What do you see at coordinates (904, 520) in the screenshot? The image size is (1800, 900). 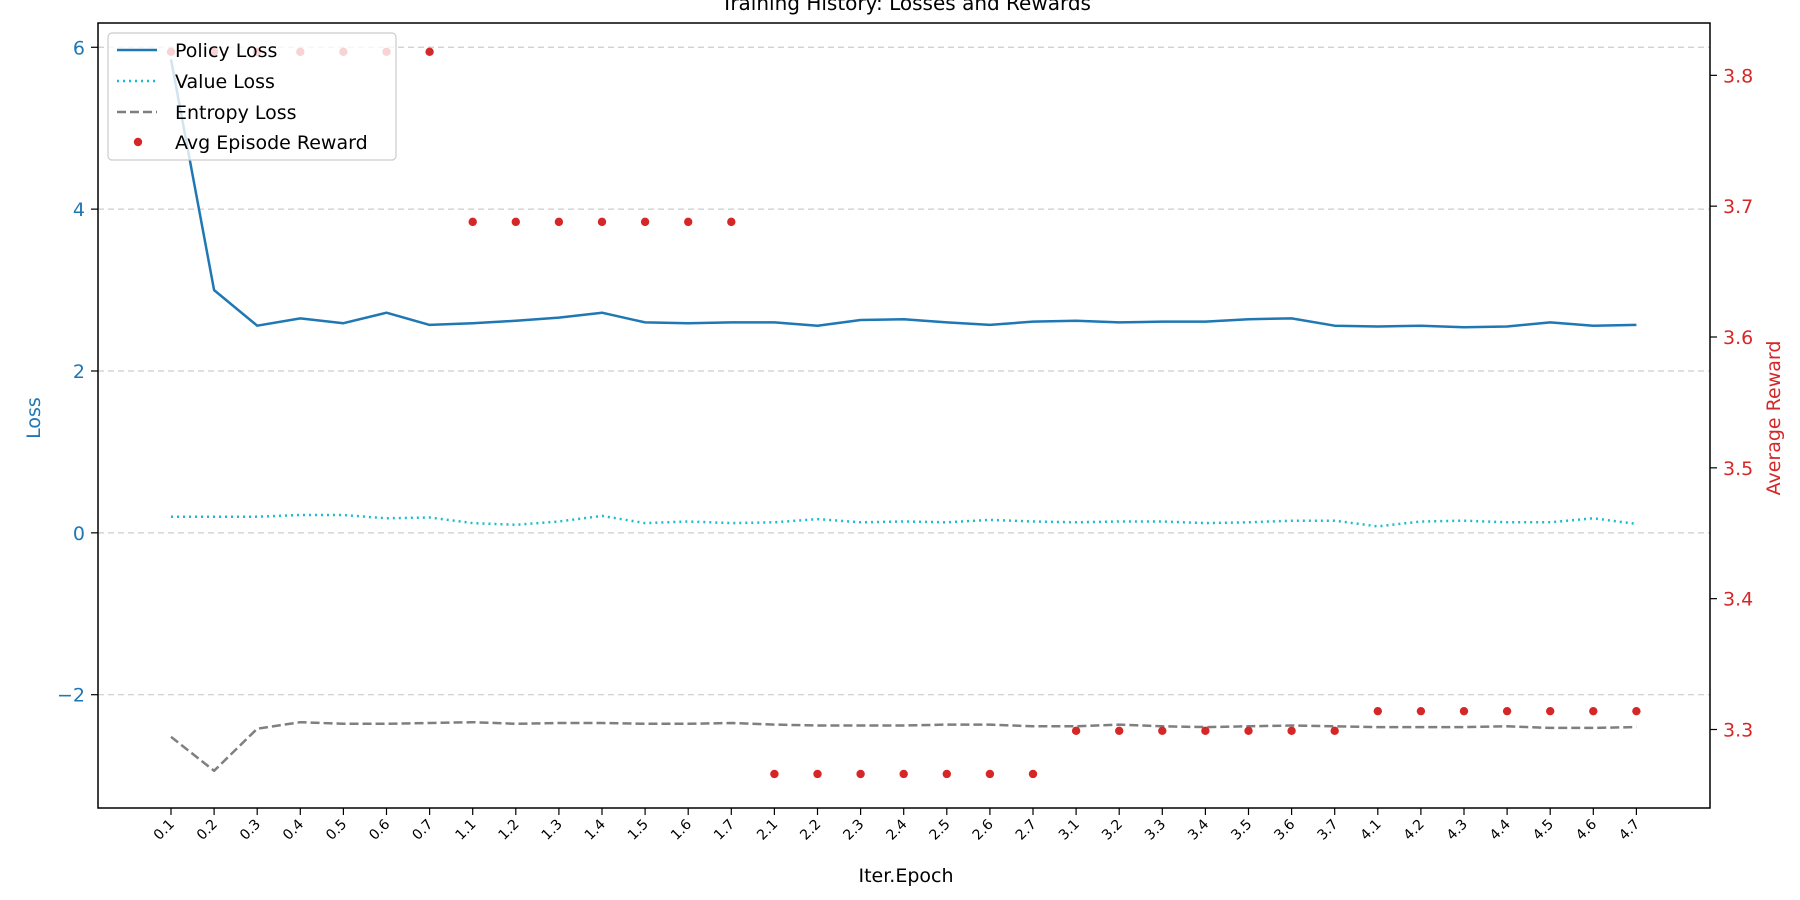 I see `value-loss-line` at bounding box center [904, 520].